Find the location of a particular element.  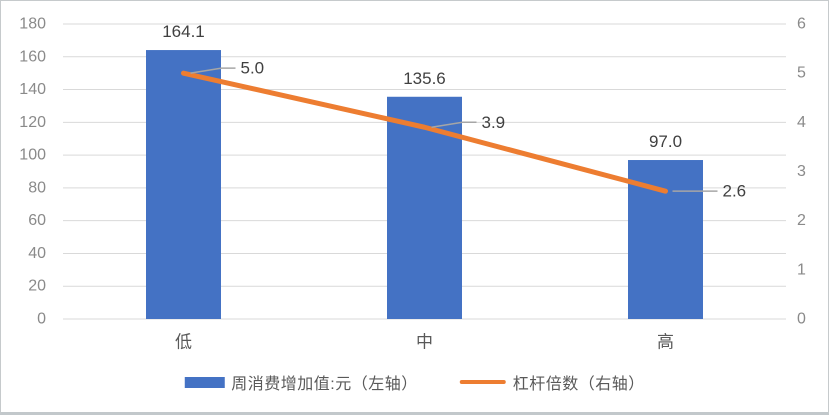

category-label-中: 中 is located at coordinates (424, 342).